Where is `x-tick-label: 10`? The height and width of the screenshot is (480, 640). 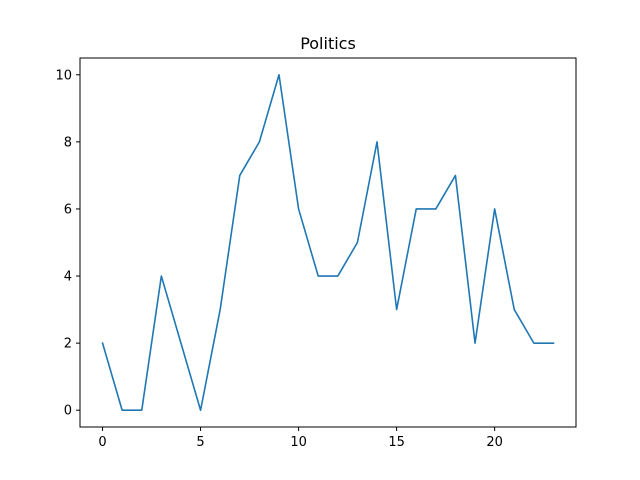
x-tick-label: 10 is located at coordinates (298, 442).